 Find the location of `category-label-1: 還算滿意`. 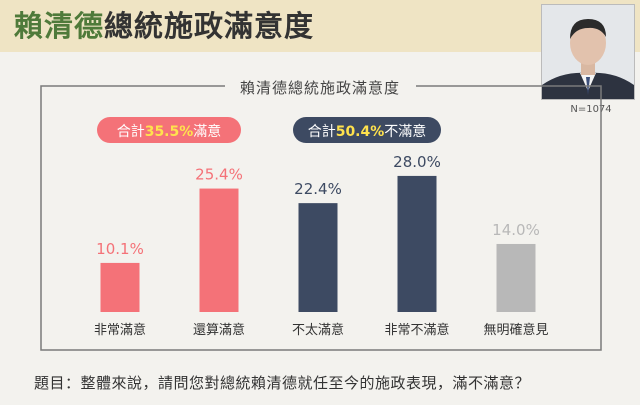

category-label-1: 還算滿意 is located at coordinates (219, 330).